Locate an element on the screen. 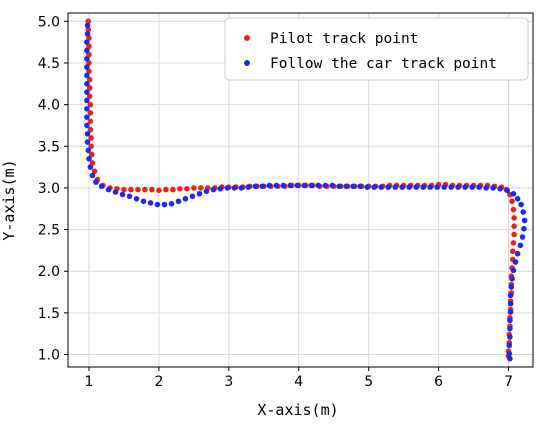  y-tick-label: 2.5 is located at coordinates (49, 231).